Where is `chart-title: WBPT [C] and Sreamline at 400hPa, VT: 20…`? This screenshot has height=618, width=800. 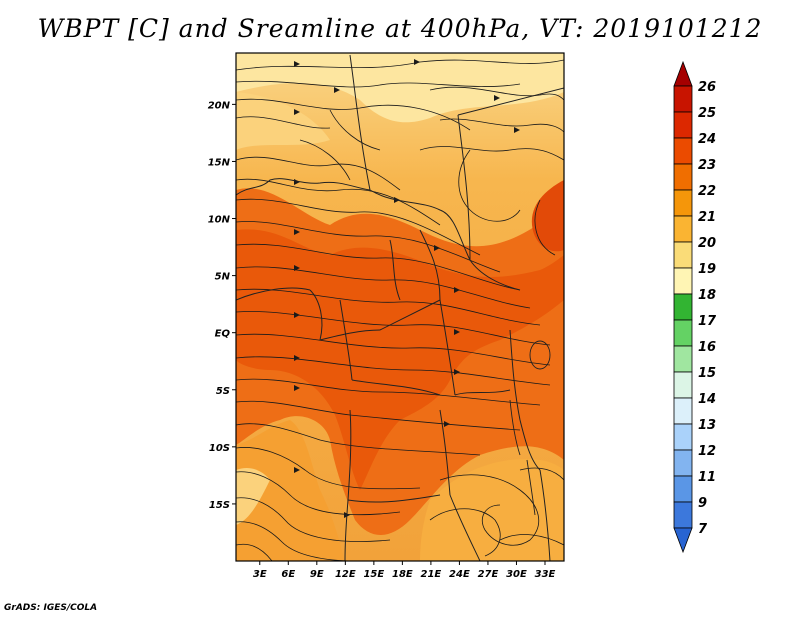 chart-title: WBPT [C] and Sreamline at 400hPa, VT: 20… is located at coordinates (400, 28).